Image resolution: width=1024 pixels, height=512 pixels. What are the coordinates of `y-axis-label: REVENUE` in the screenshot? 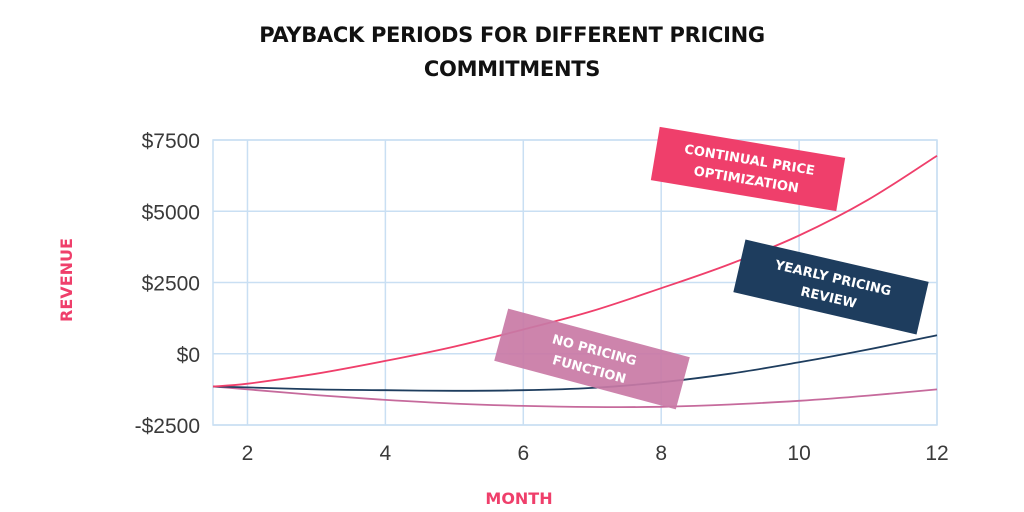 It's located at (66, 280).